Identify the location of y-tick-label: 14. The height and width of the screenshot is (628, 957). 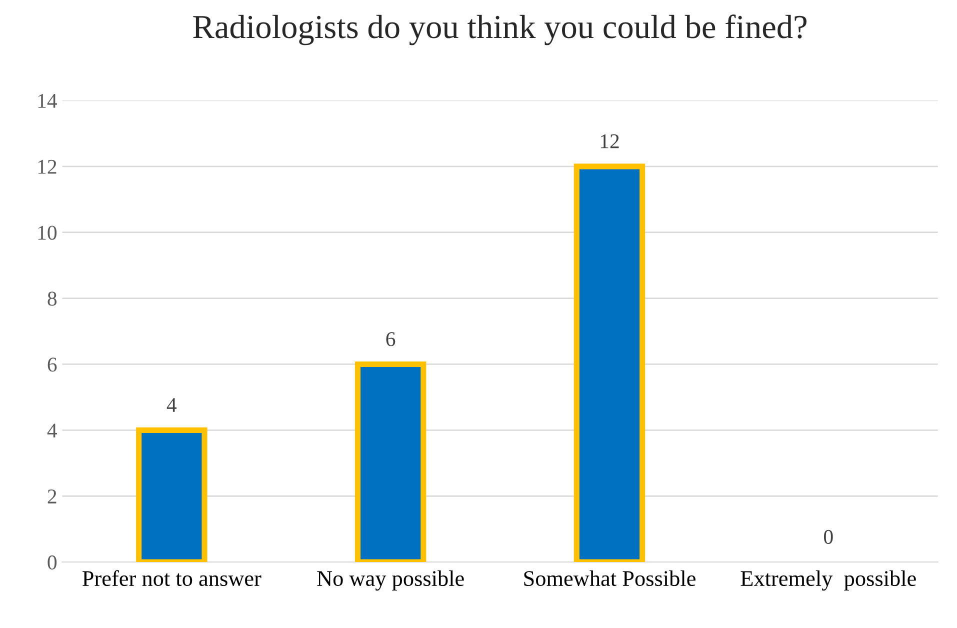
(48, 101).